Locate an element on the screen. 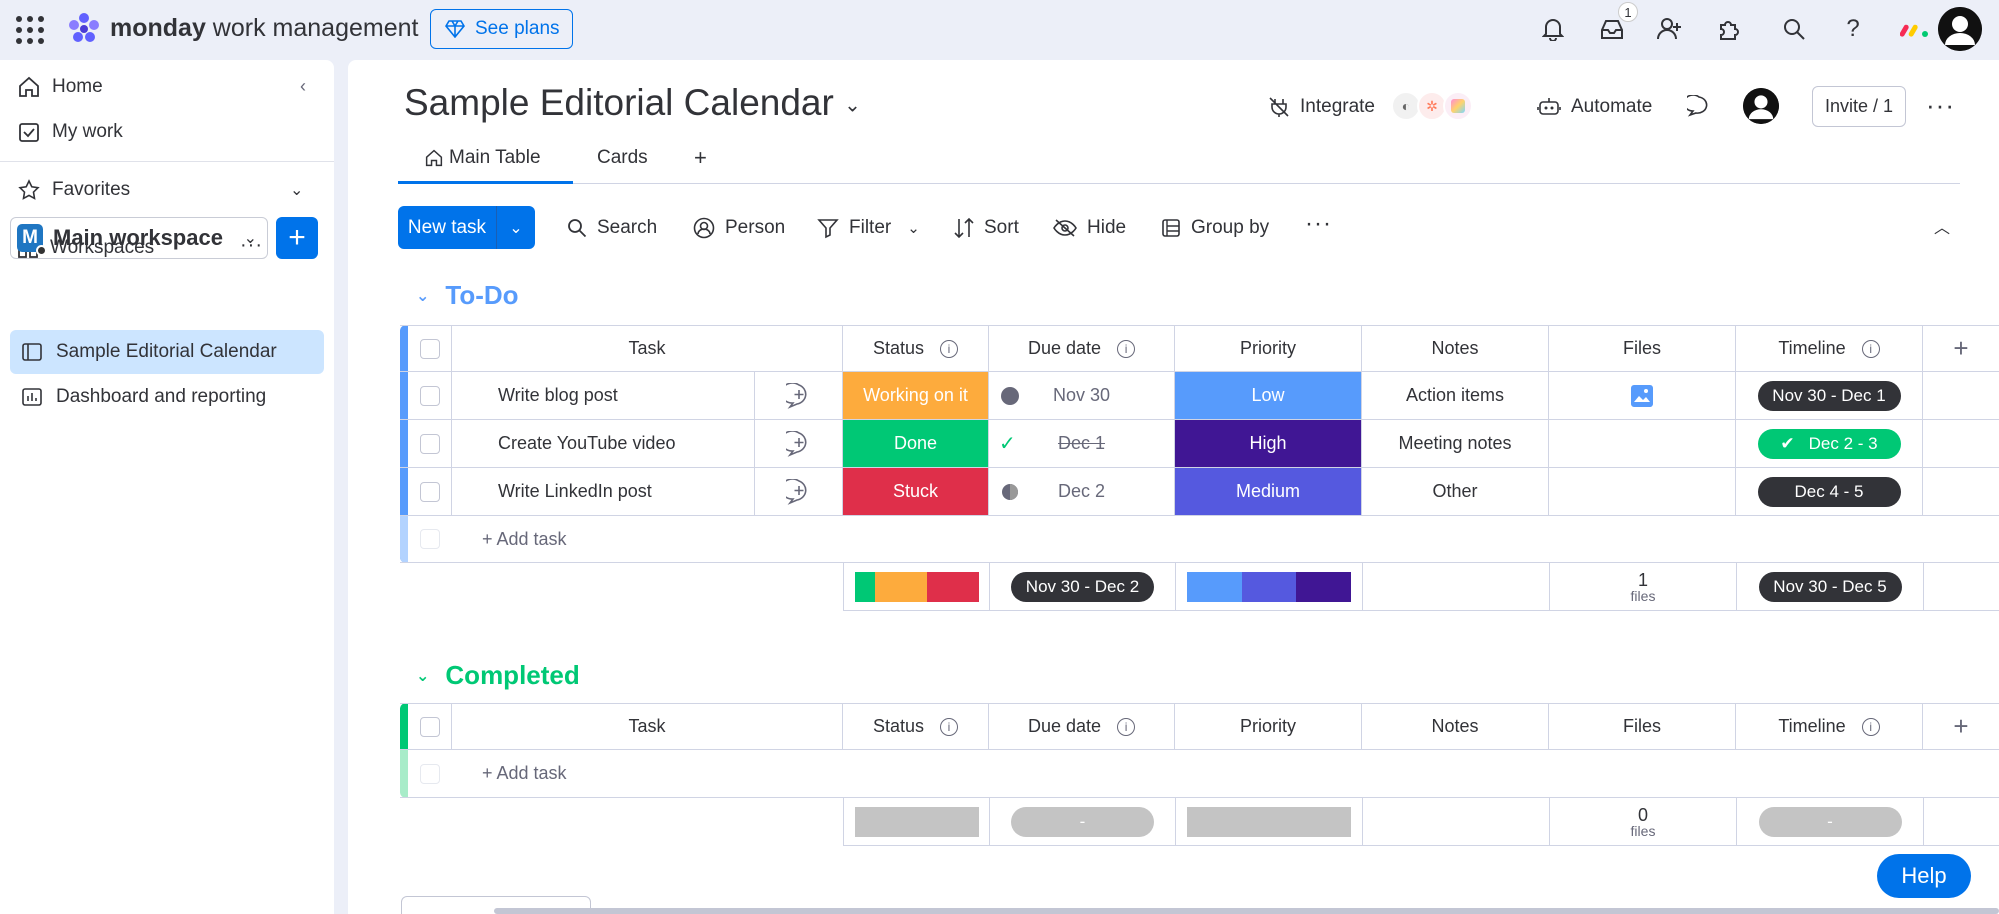  board-more-icon: ··· is located at coordinates (1940, 105).